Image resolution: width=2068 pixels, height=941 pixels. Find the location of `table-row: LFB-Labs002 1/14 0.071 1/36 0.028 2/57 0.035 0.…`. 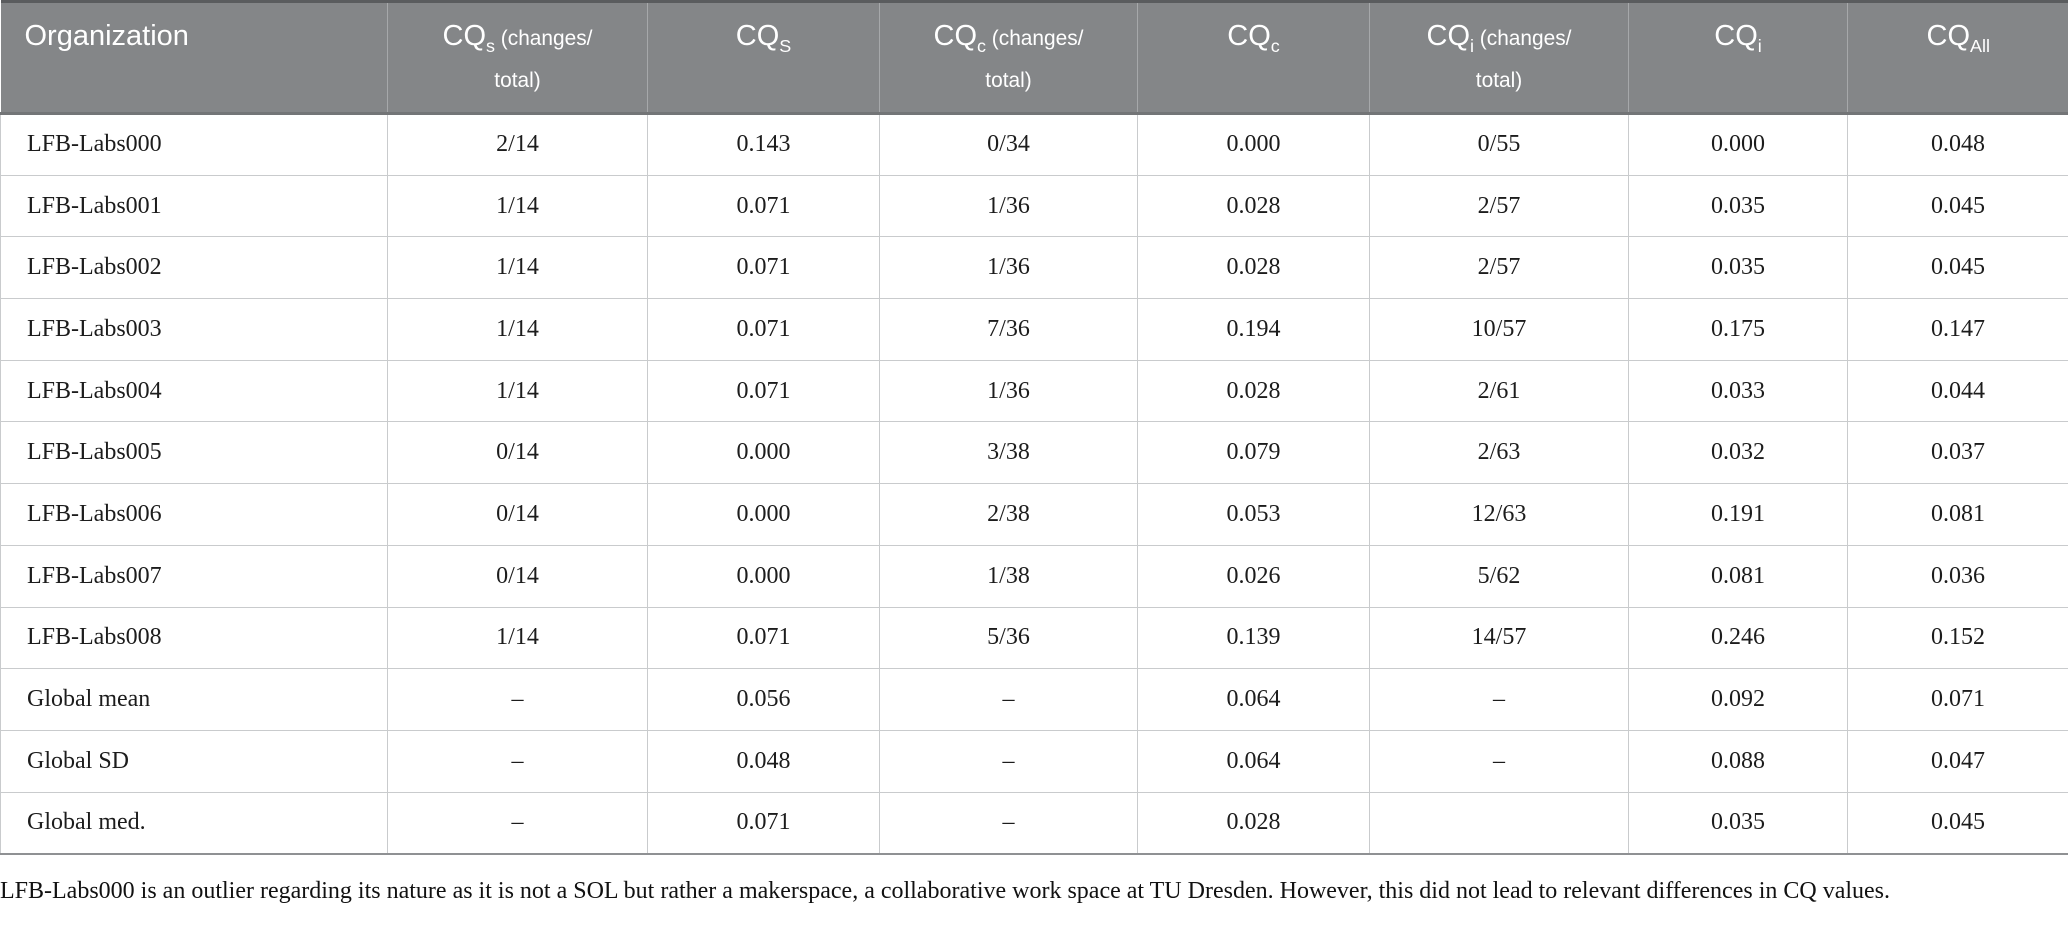

table-row: LFB-Labs002 1/14 0.071 1/36 0.028 2/57 0.035 0.… is located at coordinates (1034, 268).